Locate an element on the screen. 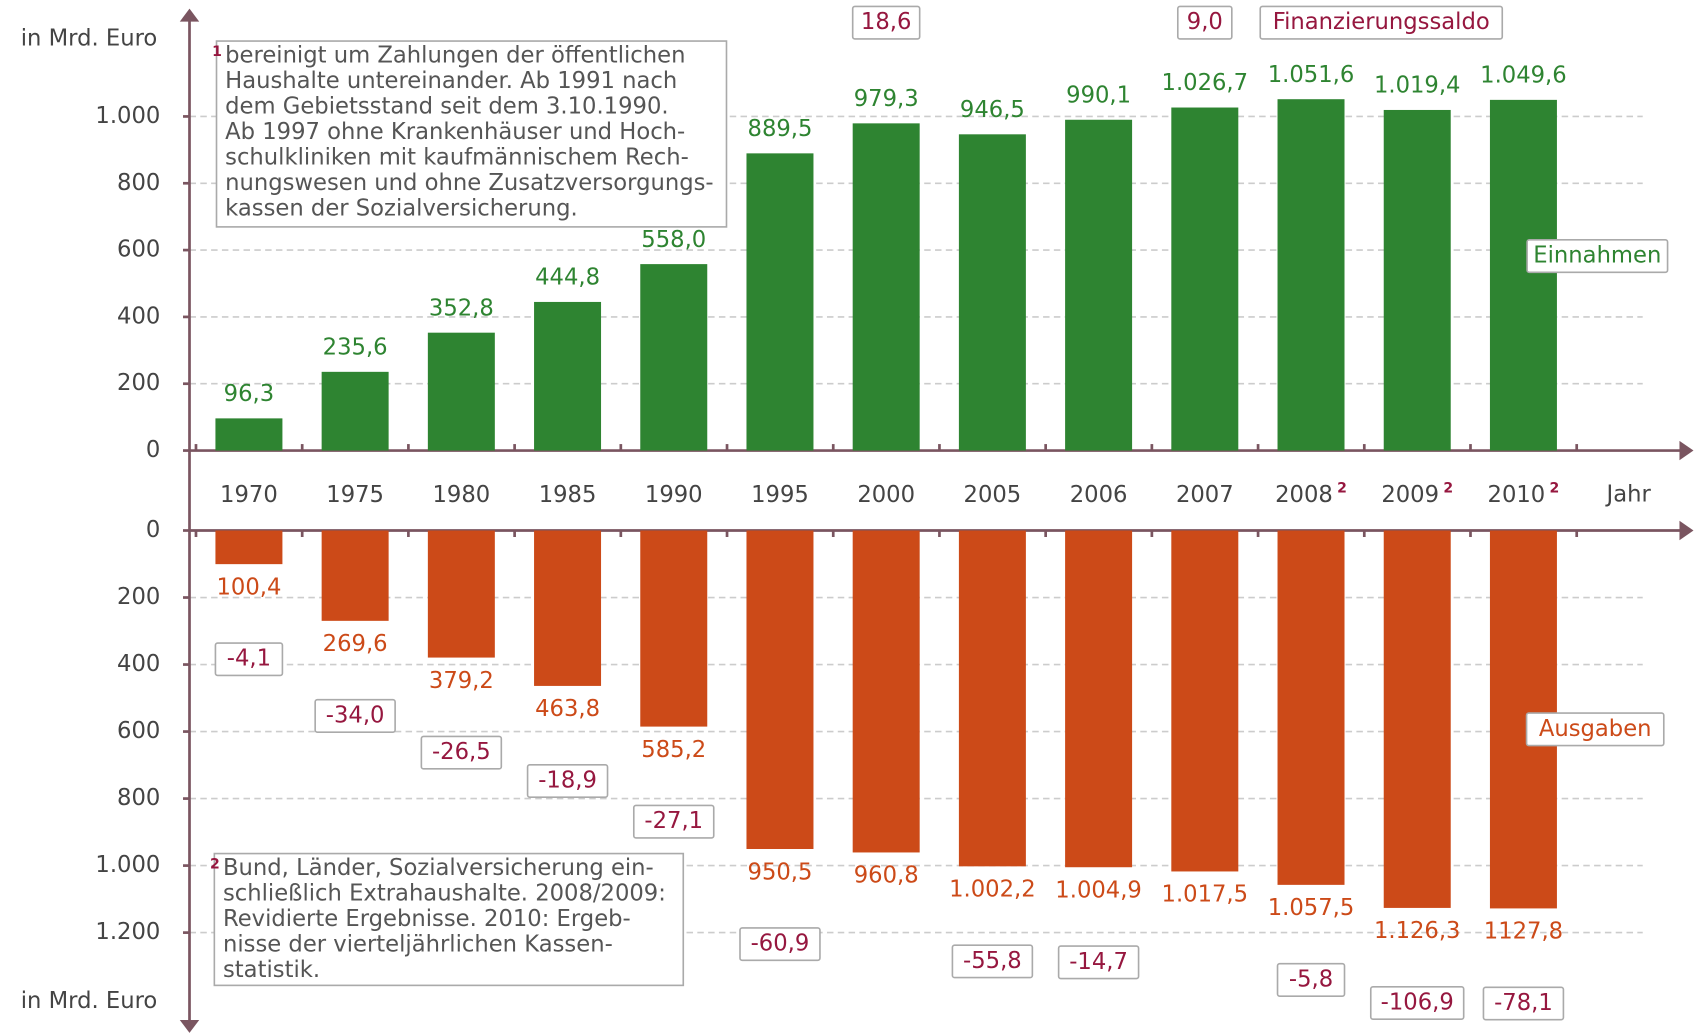 This screenshot has height=1034, width=1695. x-tick-label: 2000 is located at coordinates (886, 494).